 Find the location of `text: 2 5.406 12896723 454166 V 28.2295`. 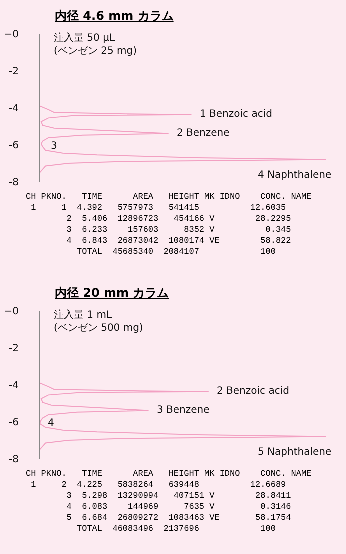

text: 2 5.406 12896723 454166 V 28.2295 is located at coordinates (179, 219).